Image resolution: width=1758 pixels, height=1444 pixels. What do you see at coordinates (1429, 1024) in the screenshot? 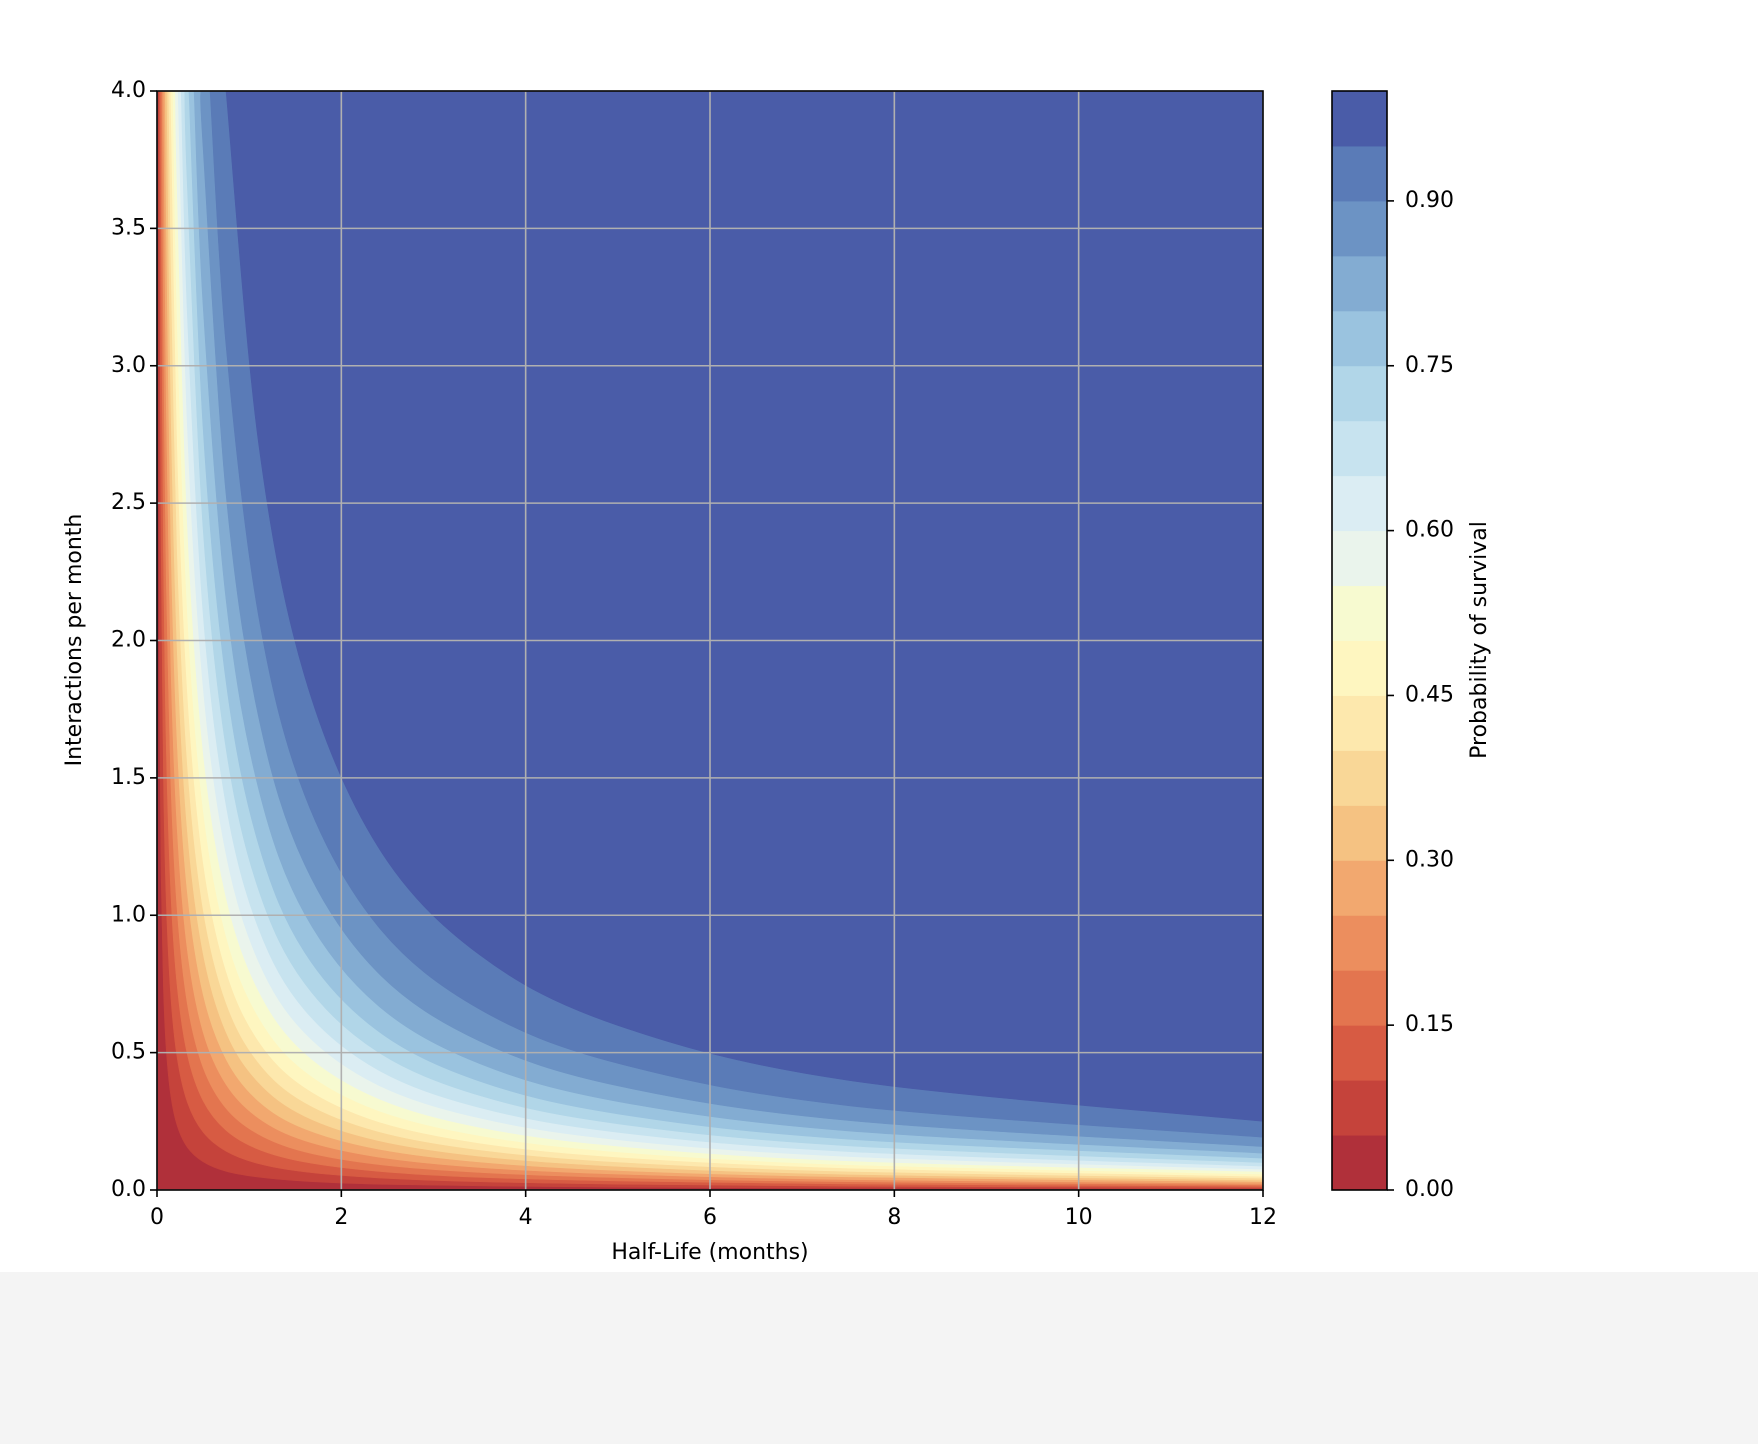
I see `colorbar-tick-label: 0.15` at bounding box center [1429, 1024].